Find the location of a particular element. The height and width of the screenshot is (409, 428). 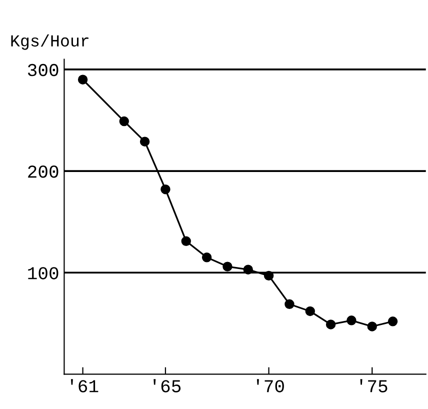

y-tick-label: 300 is located at coordinates (43, 70).